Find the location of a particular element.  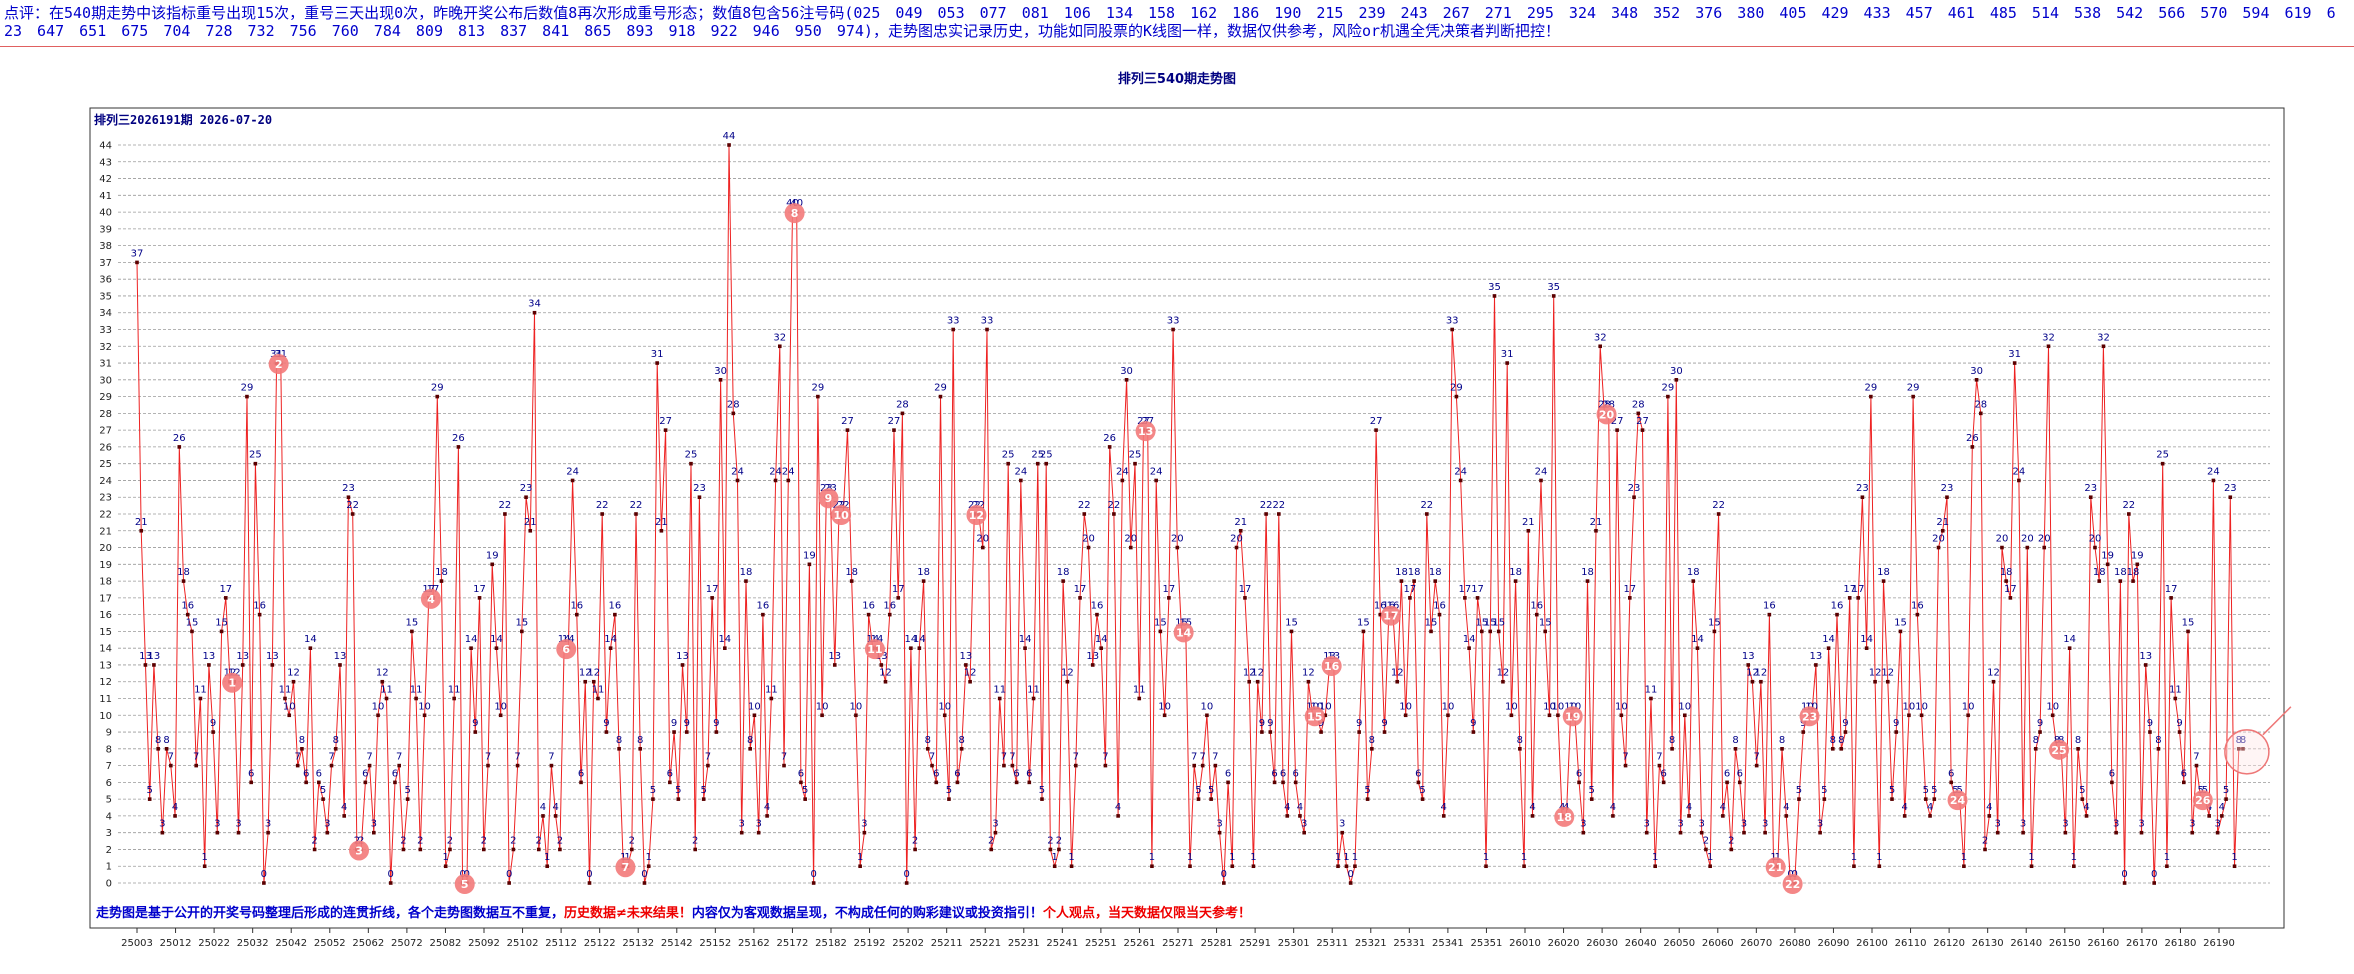

repeat-index: 25 is located at coordinates (2058, 750).